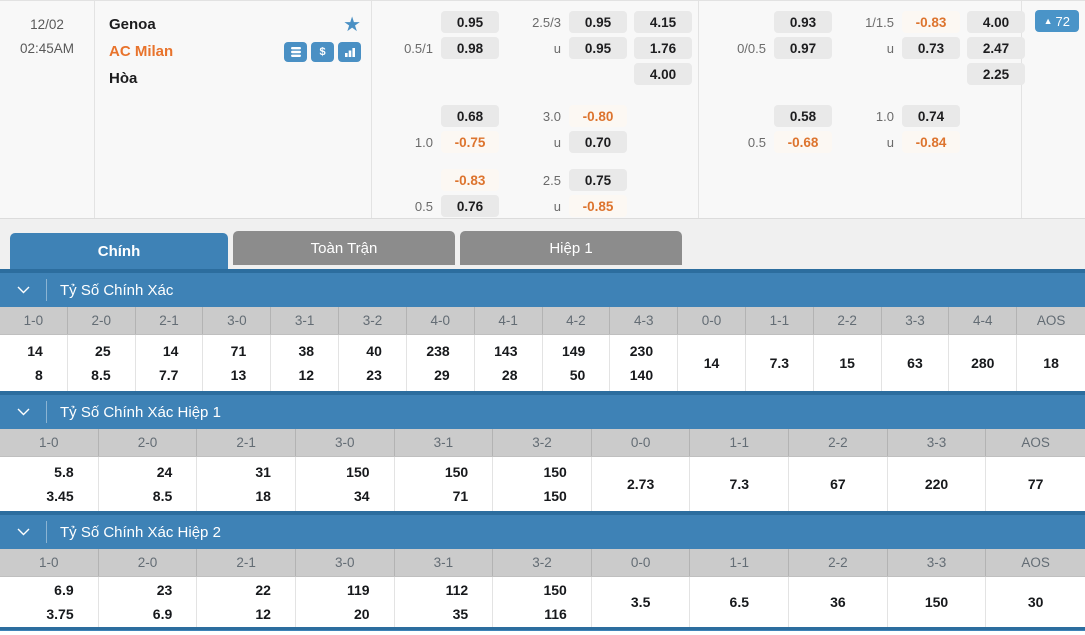 This screenshot has height=635, width=1085. I want to click on score-odds-cell: 280, so click(983, 363).